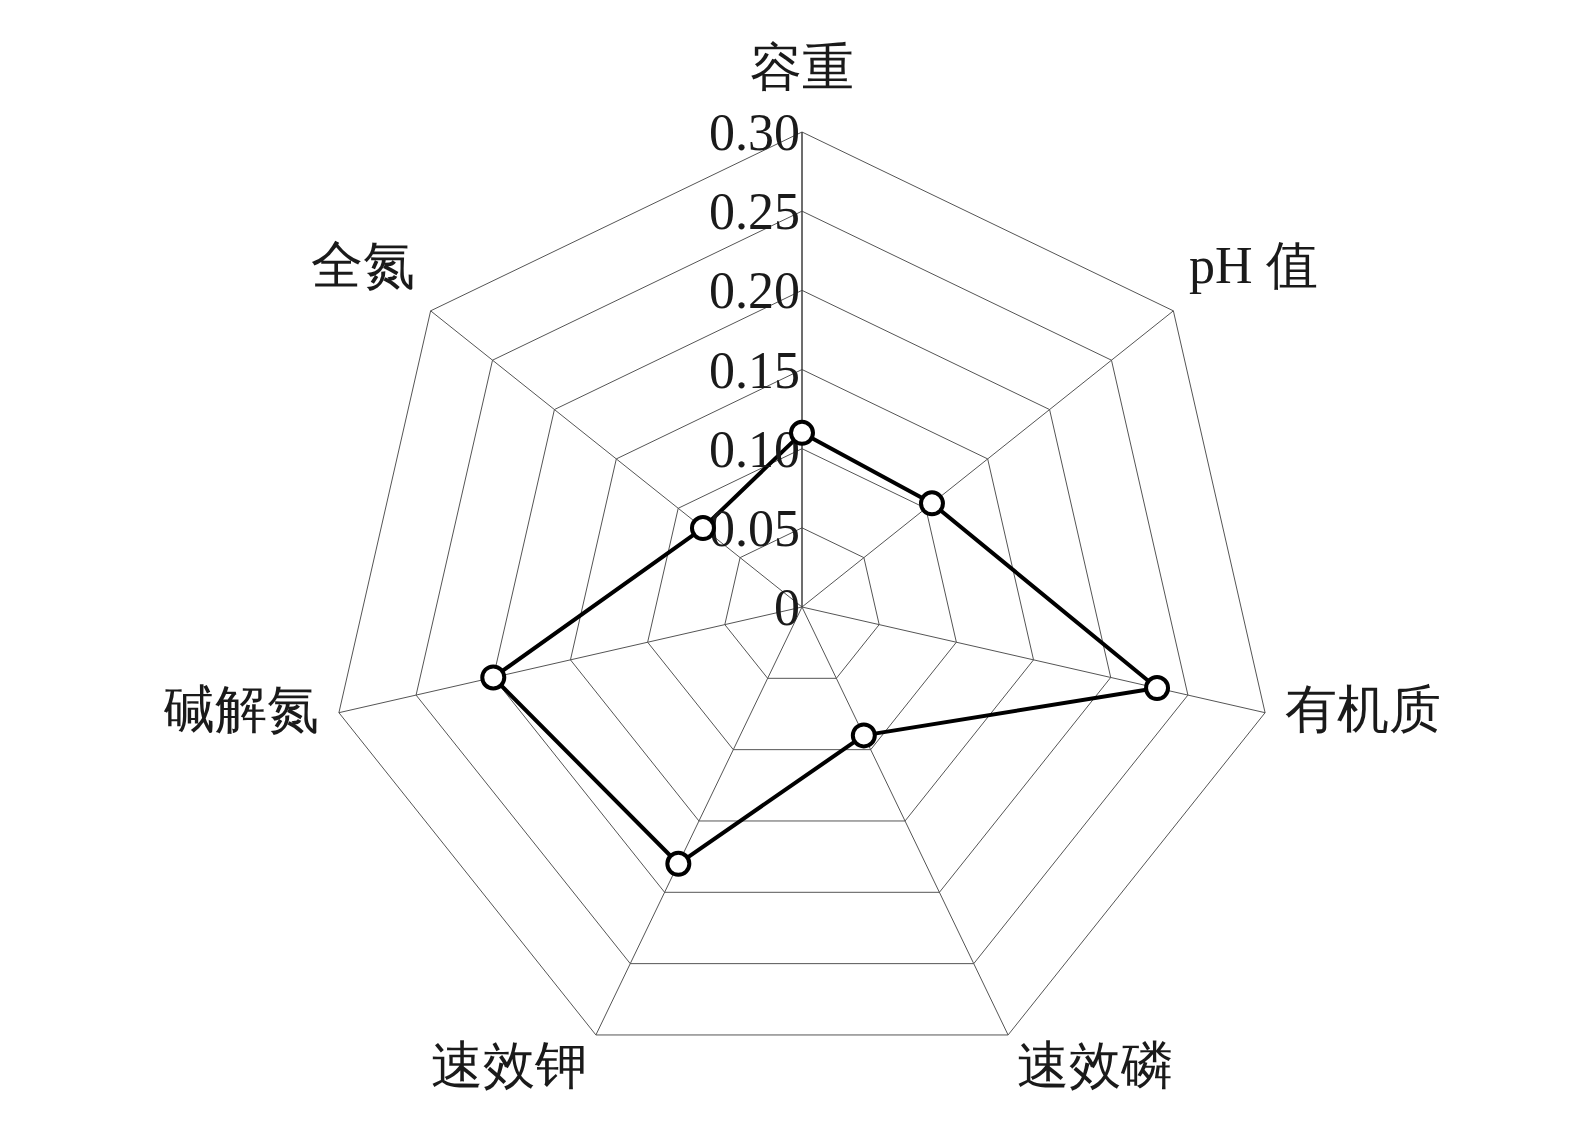 Image resolution: width=1575 pixels, height=1132 pixels. Describe the element at coordinates (1362, 709) in the screenshot. I see `spoke-label: 有机质` at that location.